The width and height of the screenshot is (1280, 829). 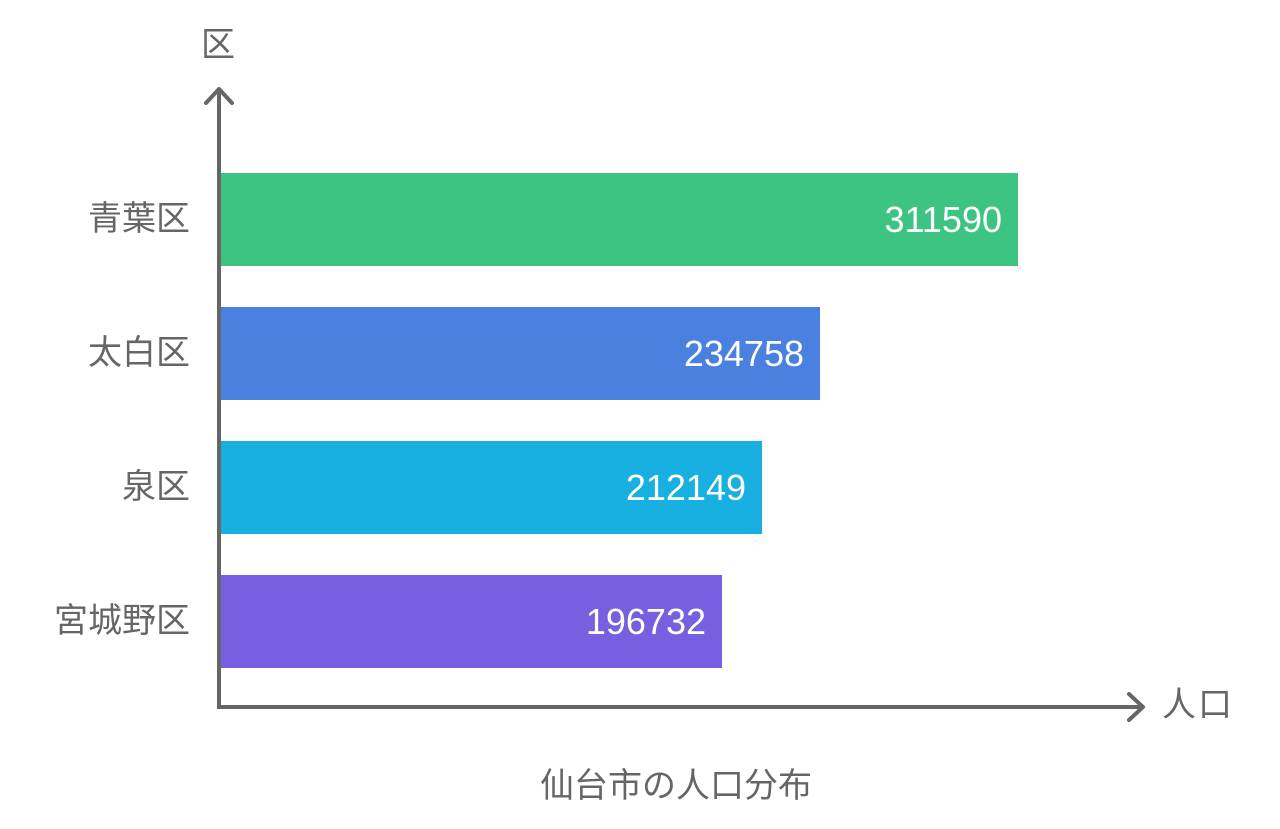 I want to click on y-axis-line, so click(x=219, y=399).